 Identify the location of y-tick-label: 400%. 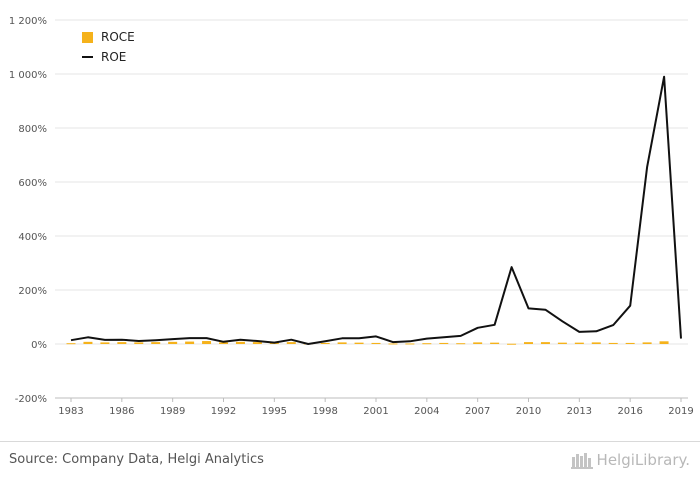
(32, 237).